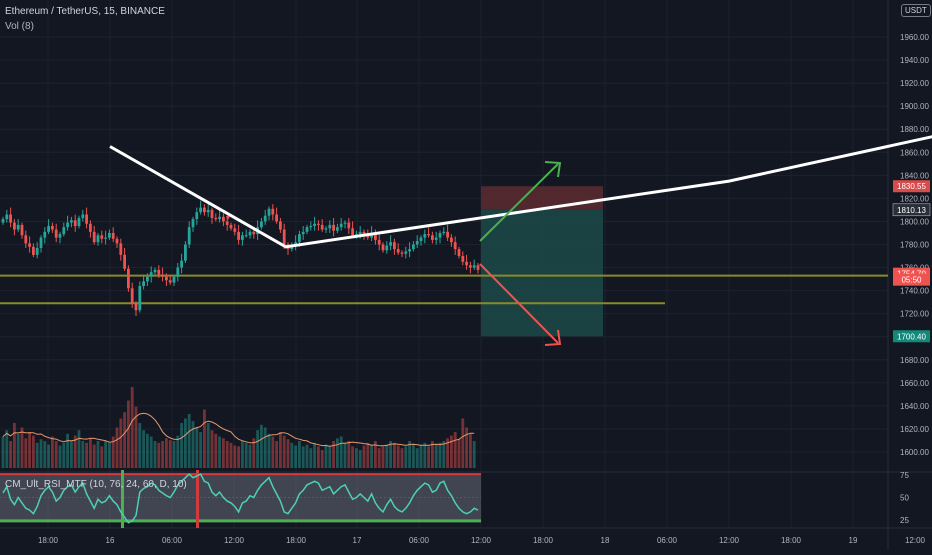 The height and width of the screenshot is (555, 932). Describe the element at coordinates (914, 245) in the screenshot. I see `price-tick-label: 1780.00` at that location.